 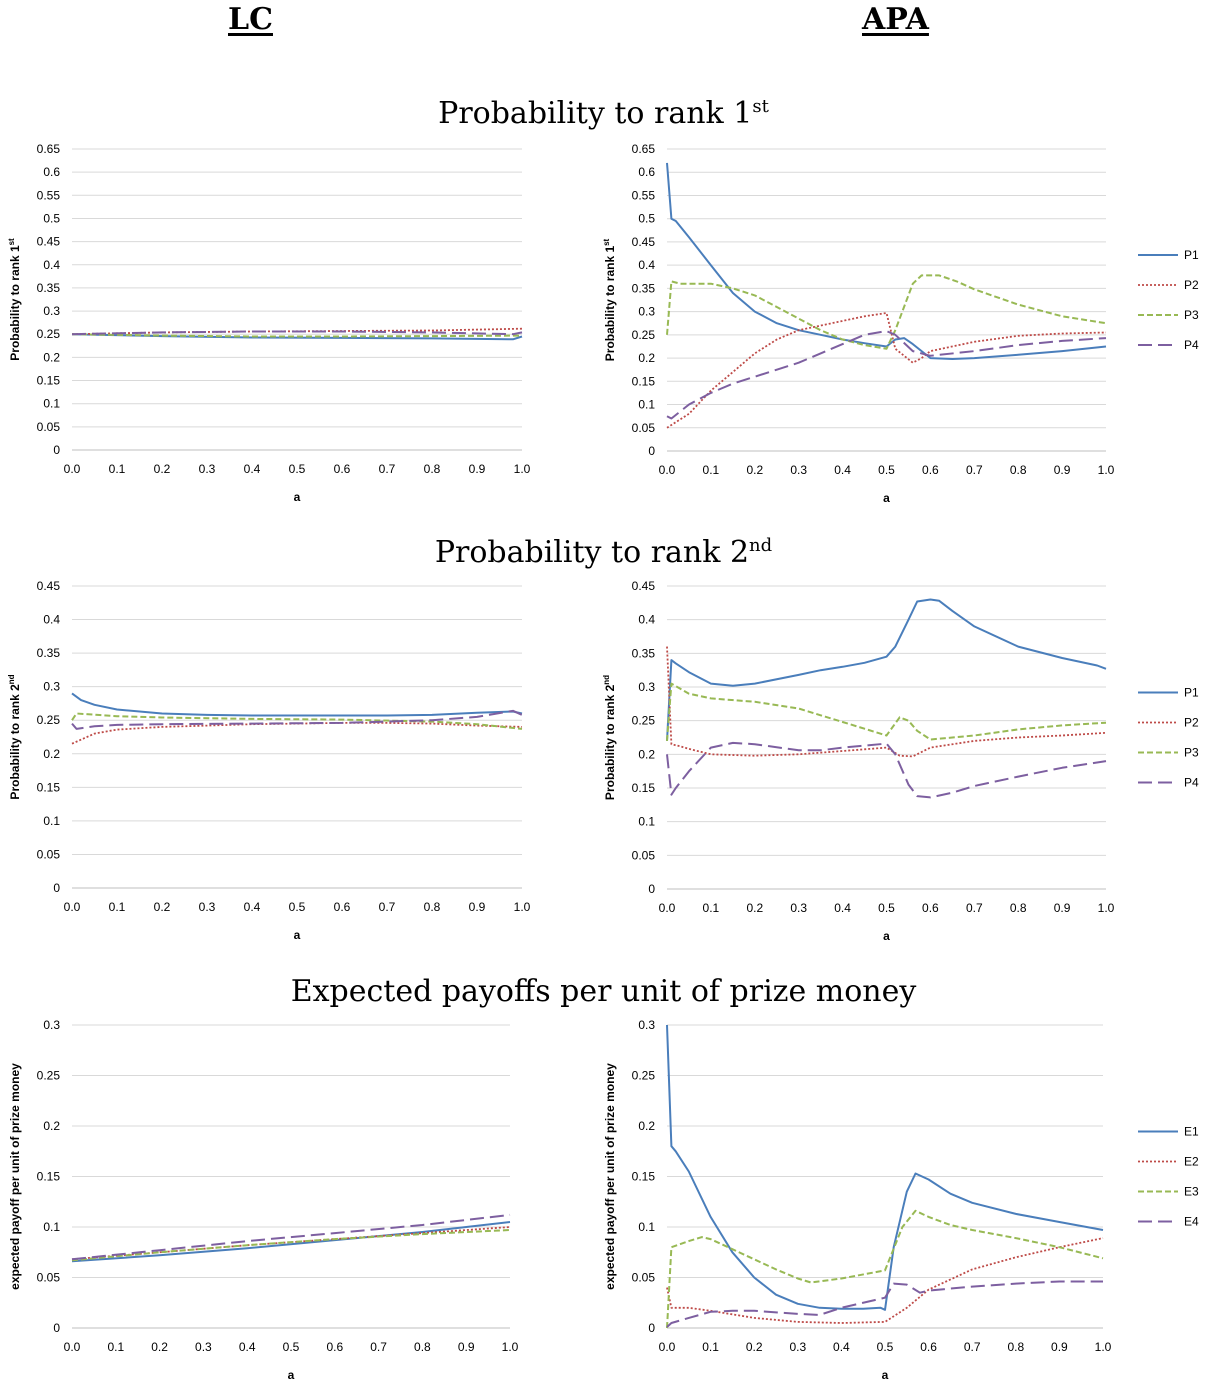 I want to click on apa-payoff-legend-label-e1: E1, so click(x=1191, y=1132).